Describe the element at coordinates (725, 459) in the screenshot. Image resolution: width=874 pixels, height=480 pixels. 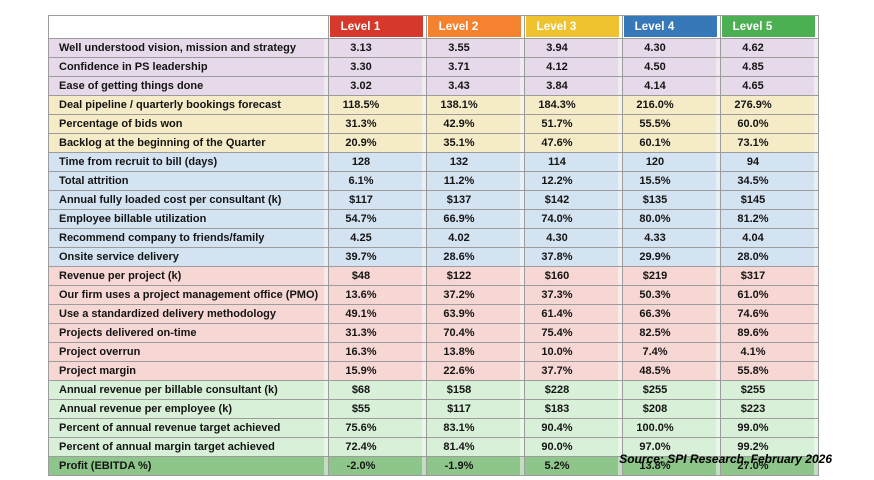
I see `source-note: Source: SPI Research, February 2026` at that location.